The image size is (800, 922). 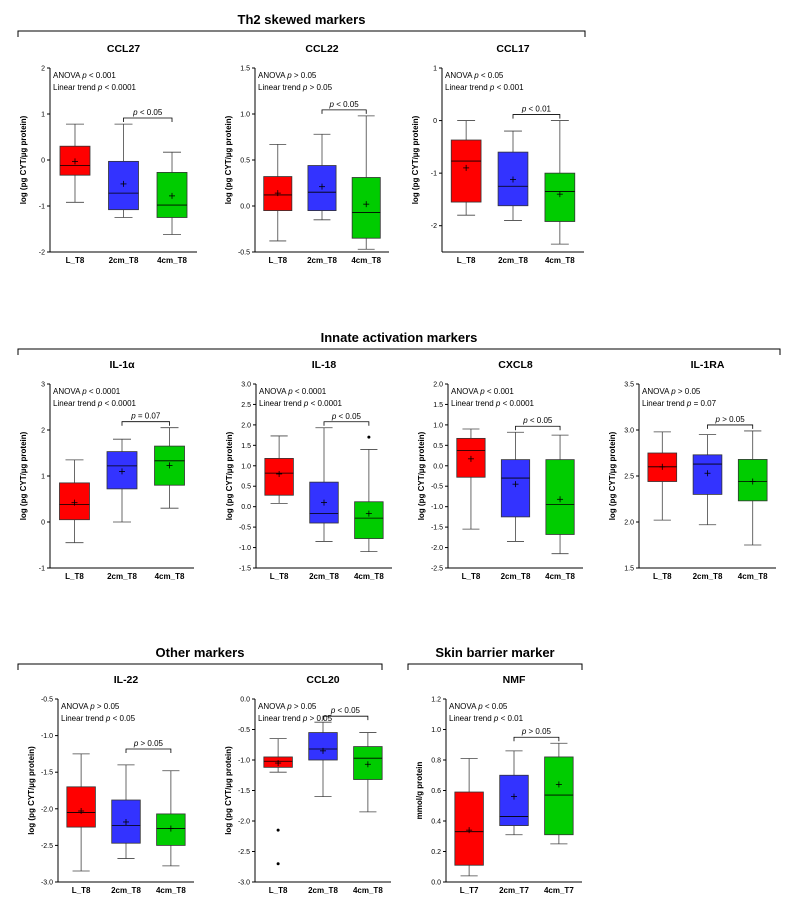 What do you see at coordinates (399, 342) in the screenshot?
I see `group-header-2: Innate activation markers` at bounding box center [399, 342].